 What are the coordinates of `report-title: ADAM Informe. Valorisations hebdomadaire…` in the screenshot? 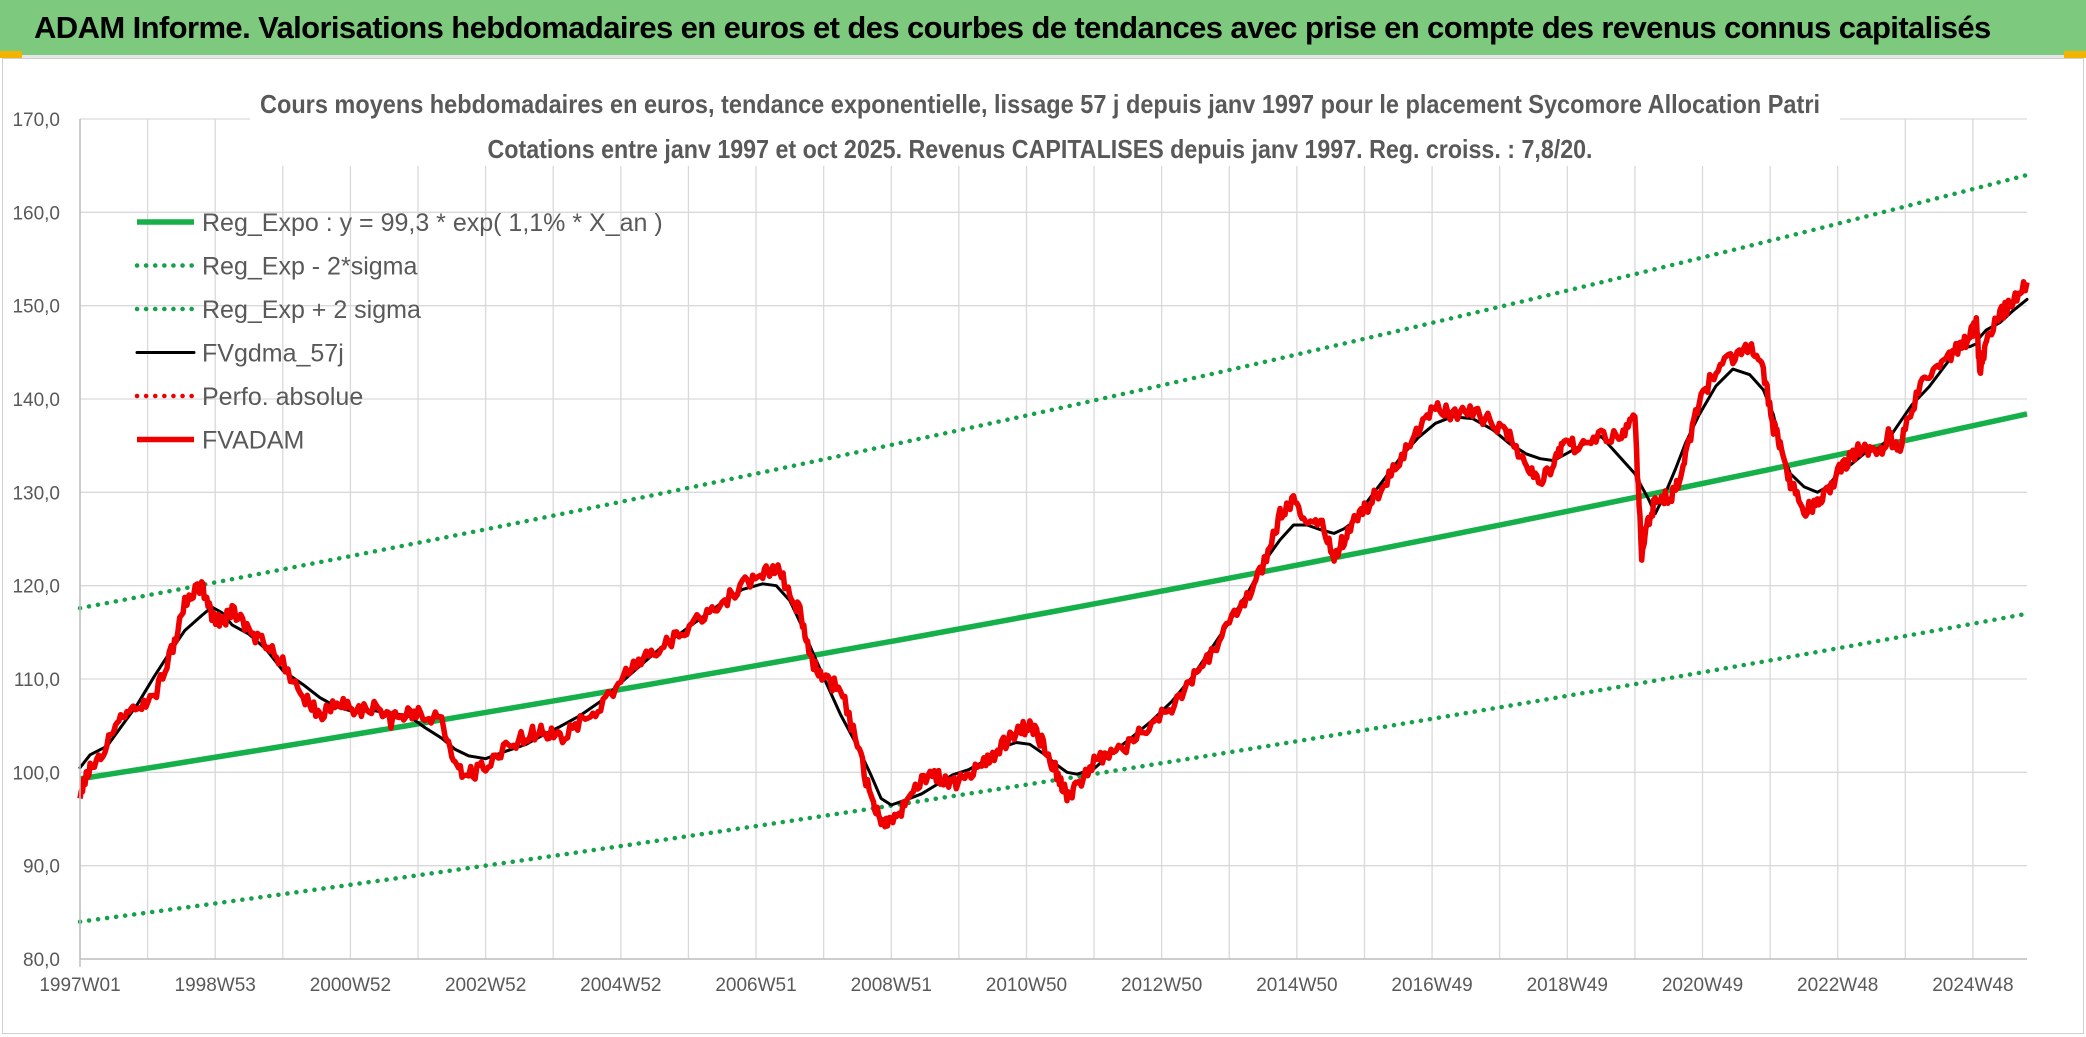 It's located at (1012, 27).